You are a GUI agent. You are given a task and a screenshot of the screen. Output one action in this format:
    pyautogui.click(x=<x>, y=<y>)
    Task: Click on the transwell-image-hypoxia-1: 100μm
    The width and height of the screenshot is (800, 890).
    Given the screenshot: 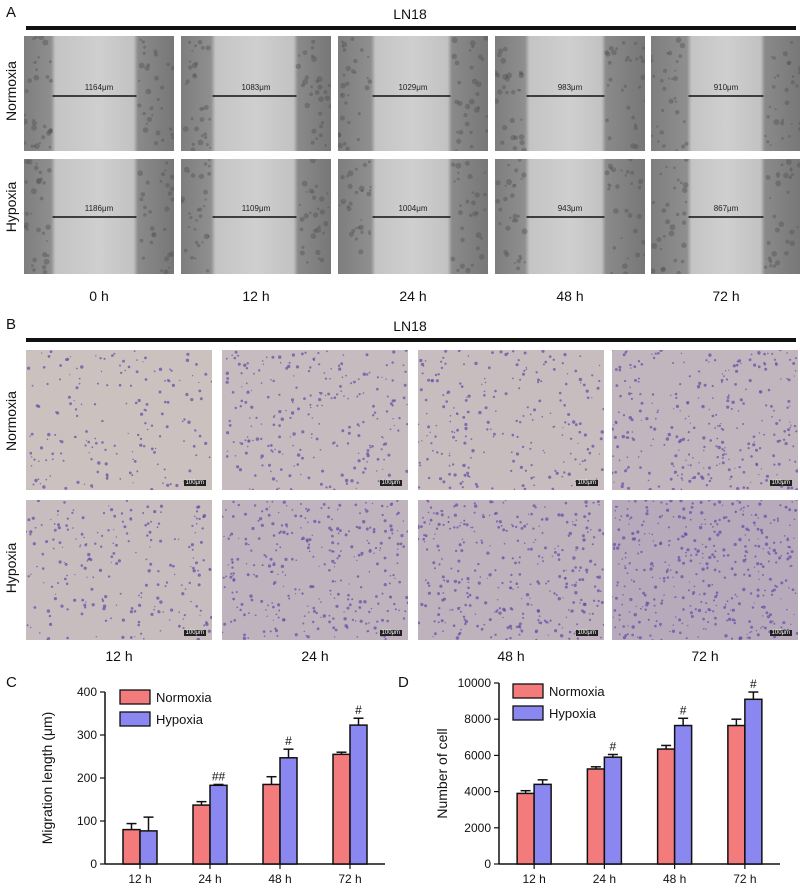 What is the action you would take?
    pyautogui.click(x=315, y=570)
    